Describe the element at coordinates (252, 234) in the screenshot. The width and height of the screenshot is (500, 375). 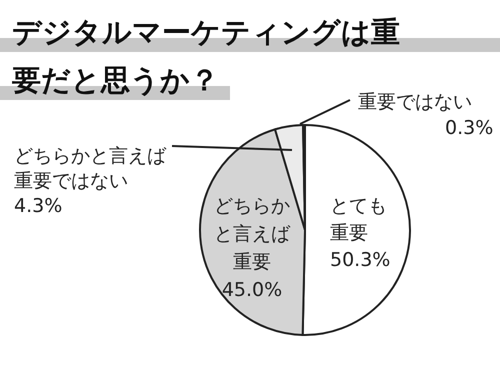
I see `slice-label: どちらかと言えば重要` at that location.